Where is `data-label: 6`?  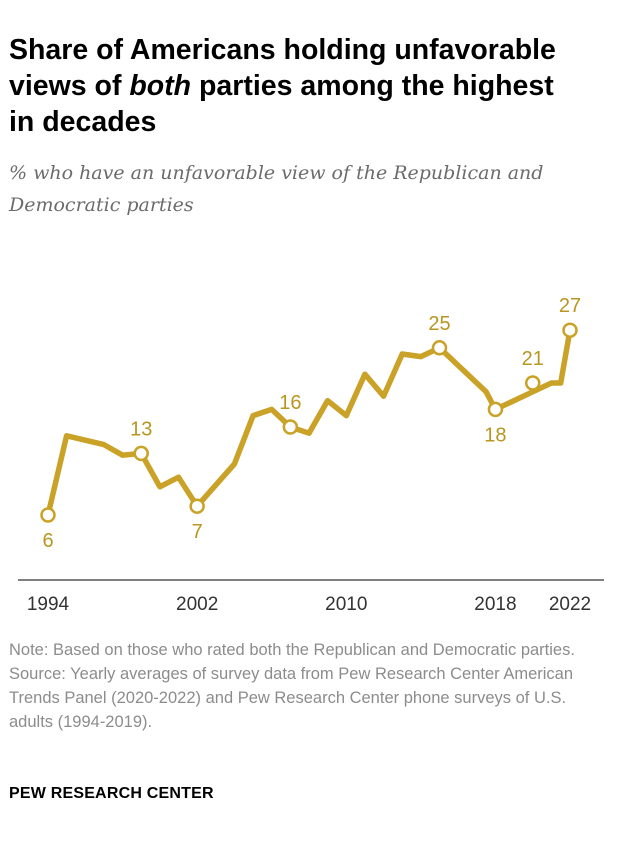
data-label: 6 is located at coordinates (47, 541).